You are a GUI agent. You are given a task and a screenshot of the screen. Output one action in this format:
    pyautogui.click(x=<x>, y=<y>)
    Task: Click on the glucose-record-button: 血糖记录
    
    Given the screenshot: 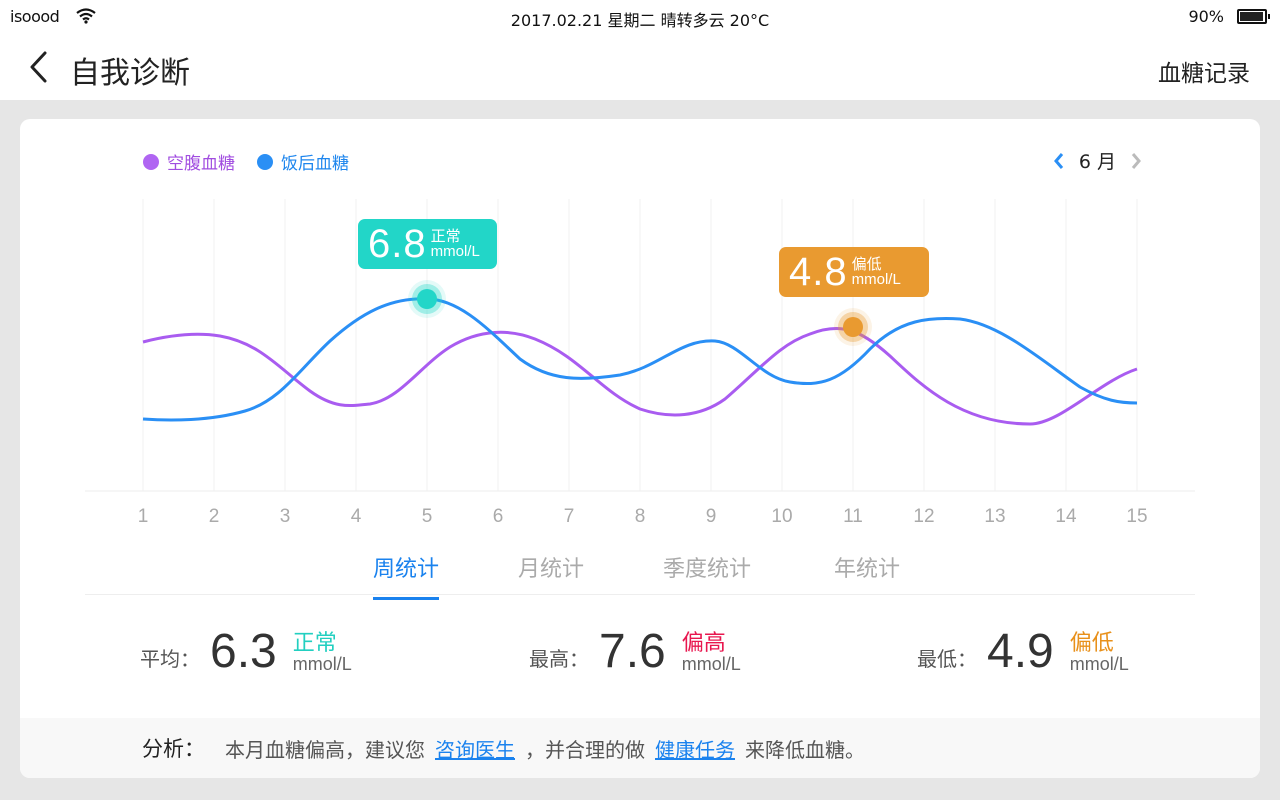 What is the action you would take?
    pyautogui.click(x=1204, y=74)
    